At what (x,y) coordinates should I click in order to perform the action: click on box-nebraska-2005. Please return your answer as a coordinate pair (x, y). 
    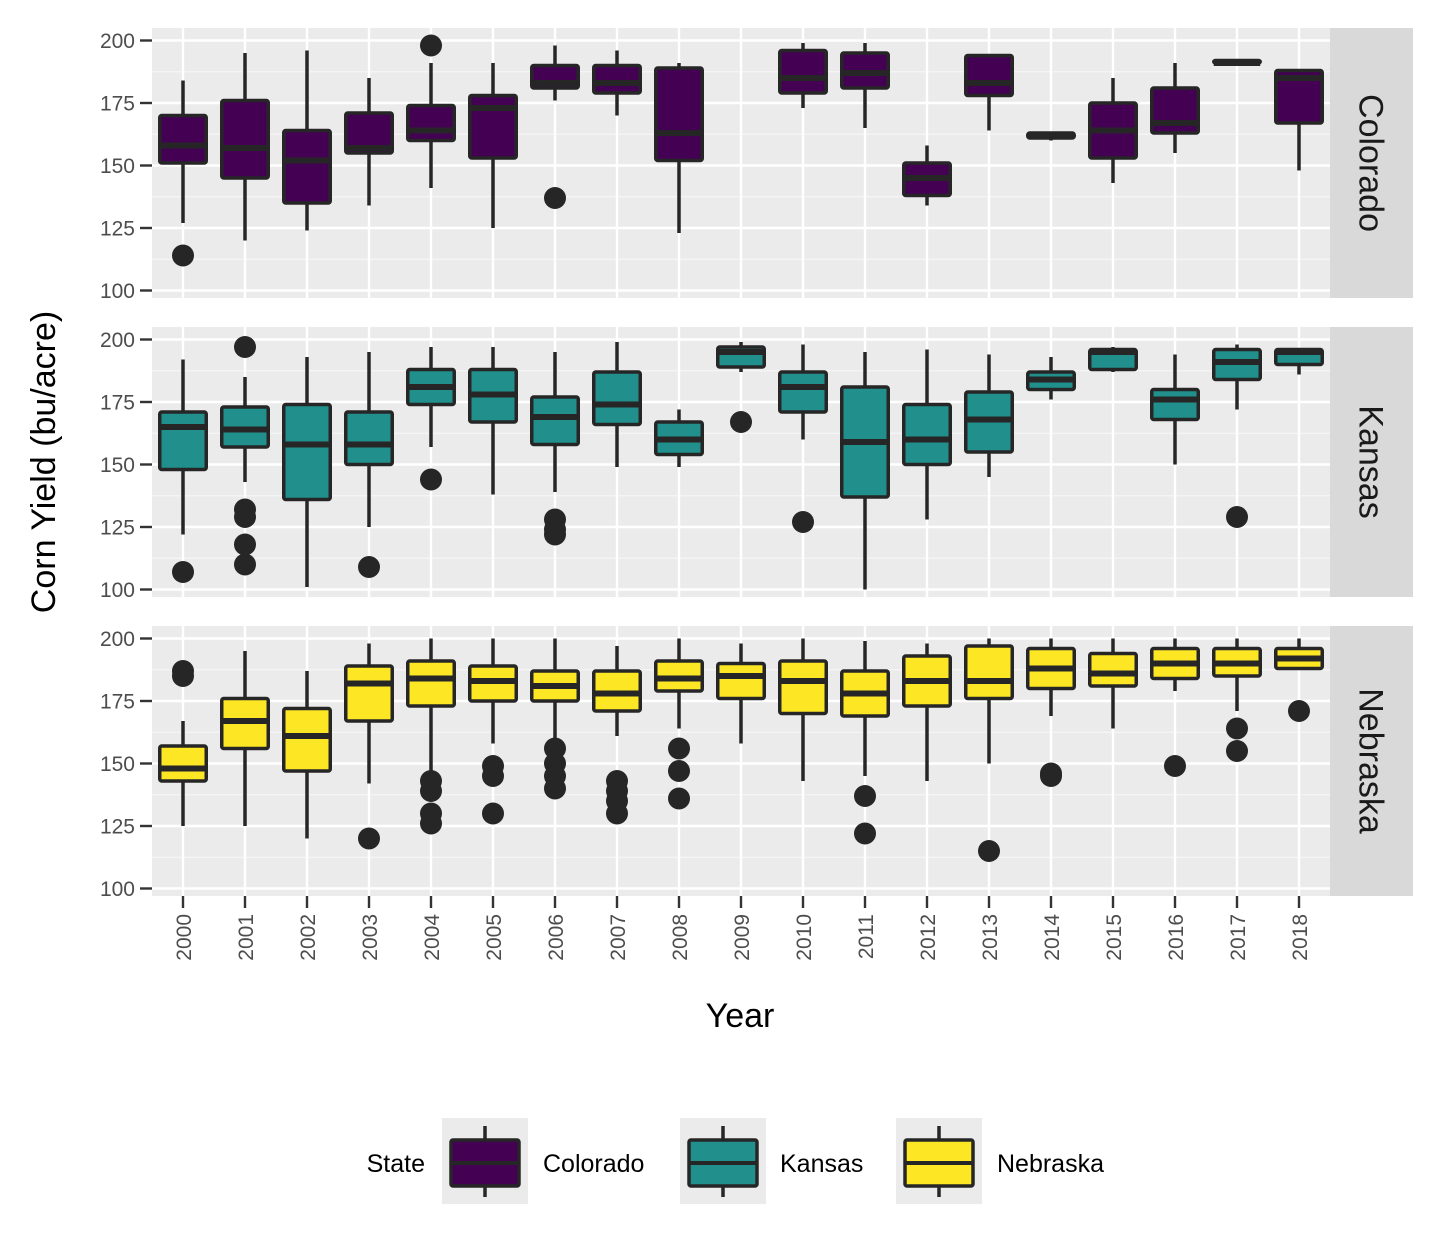
    Looking at the image, I should click on (493, 731).